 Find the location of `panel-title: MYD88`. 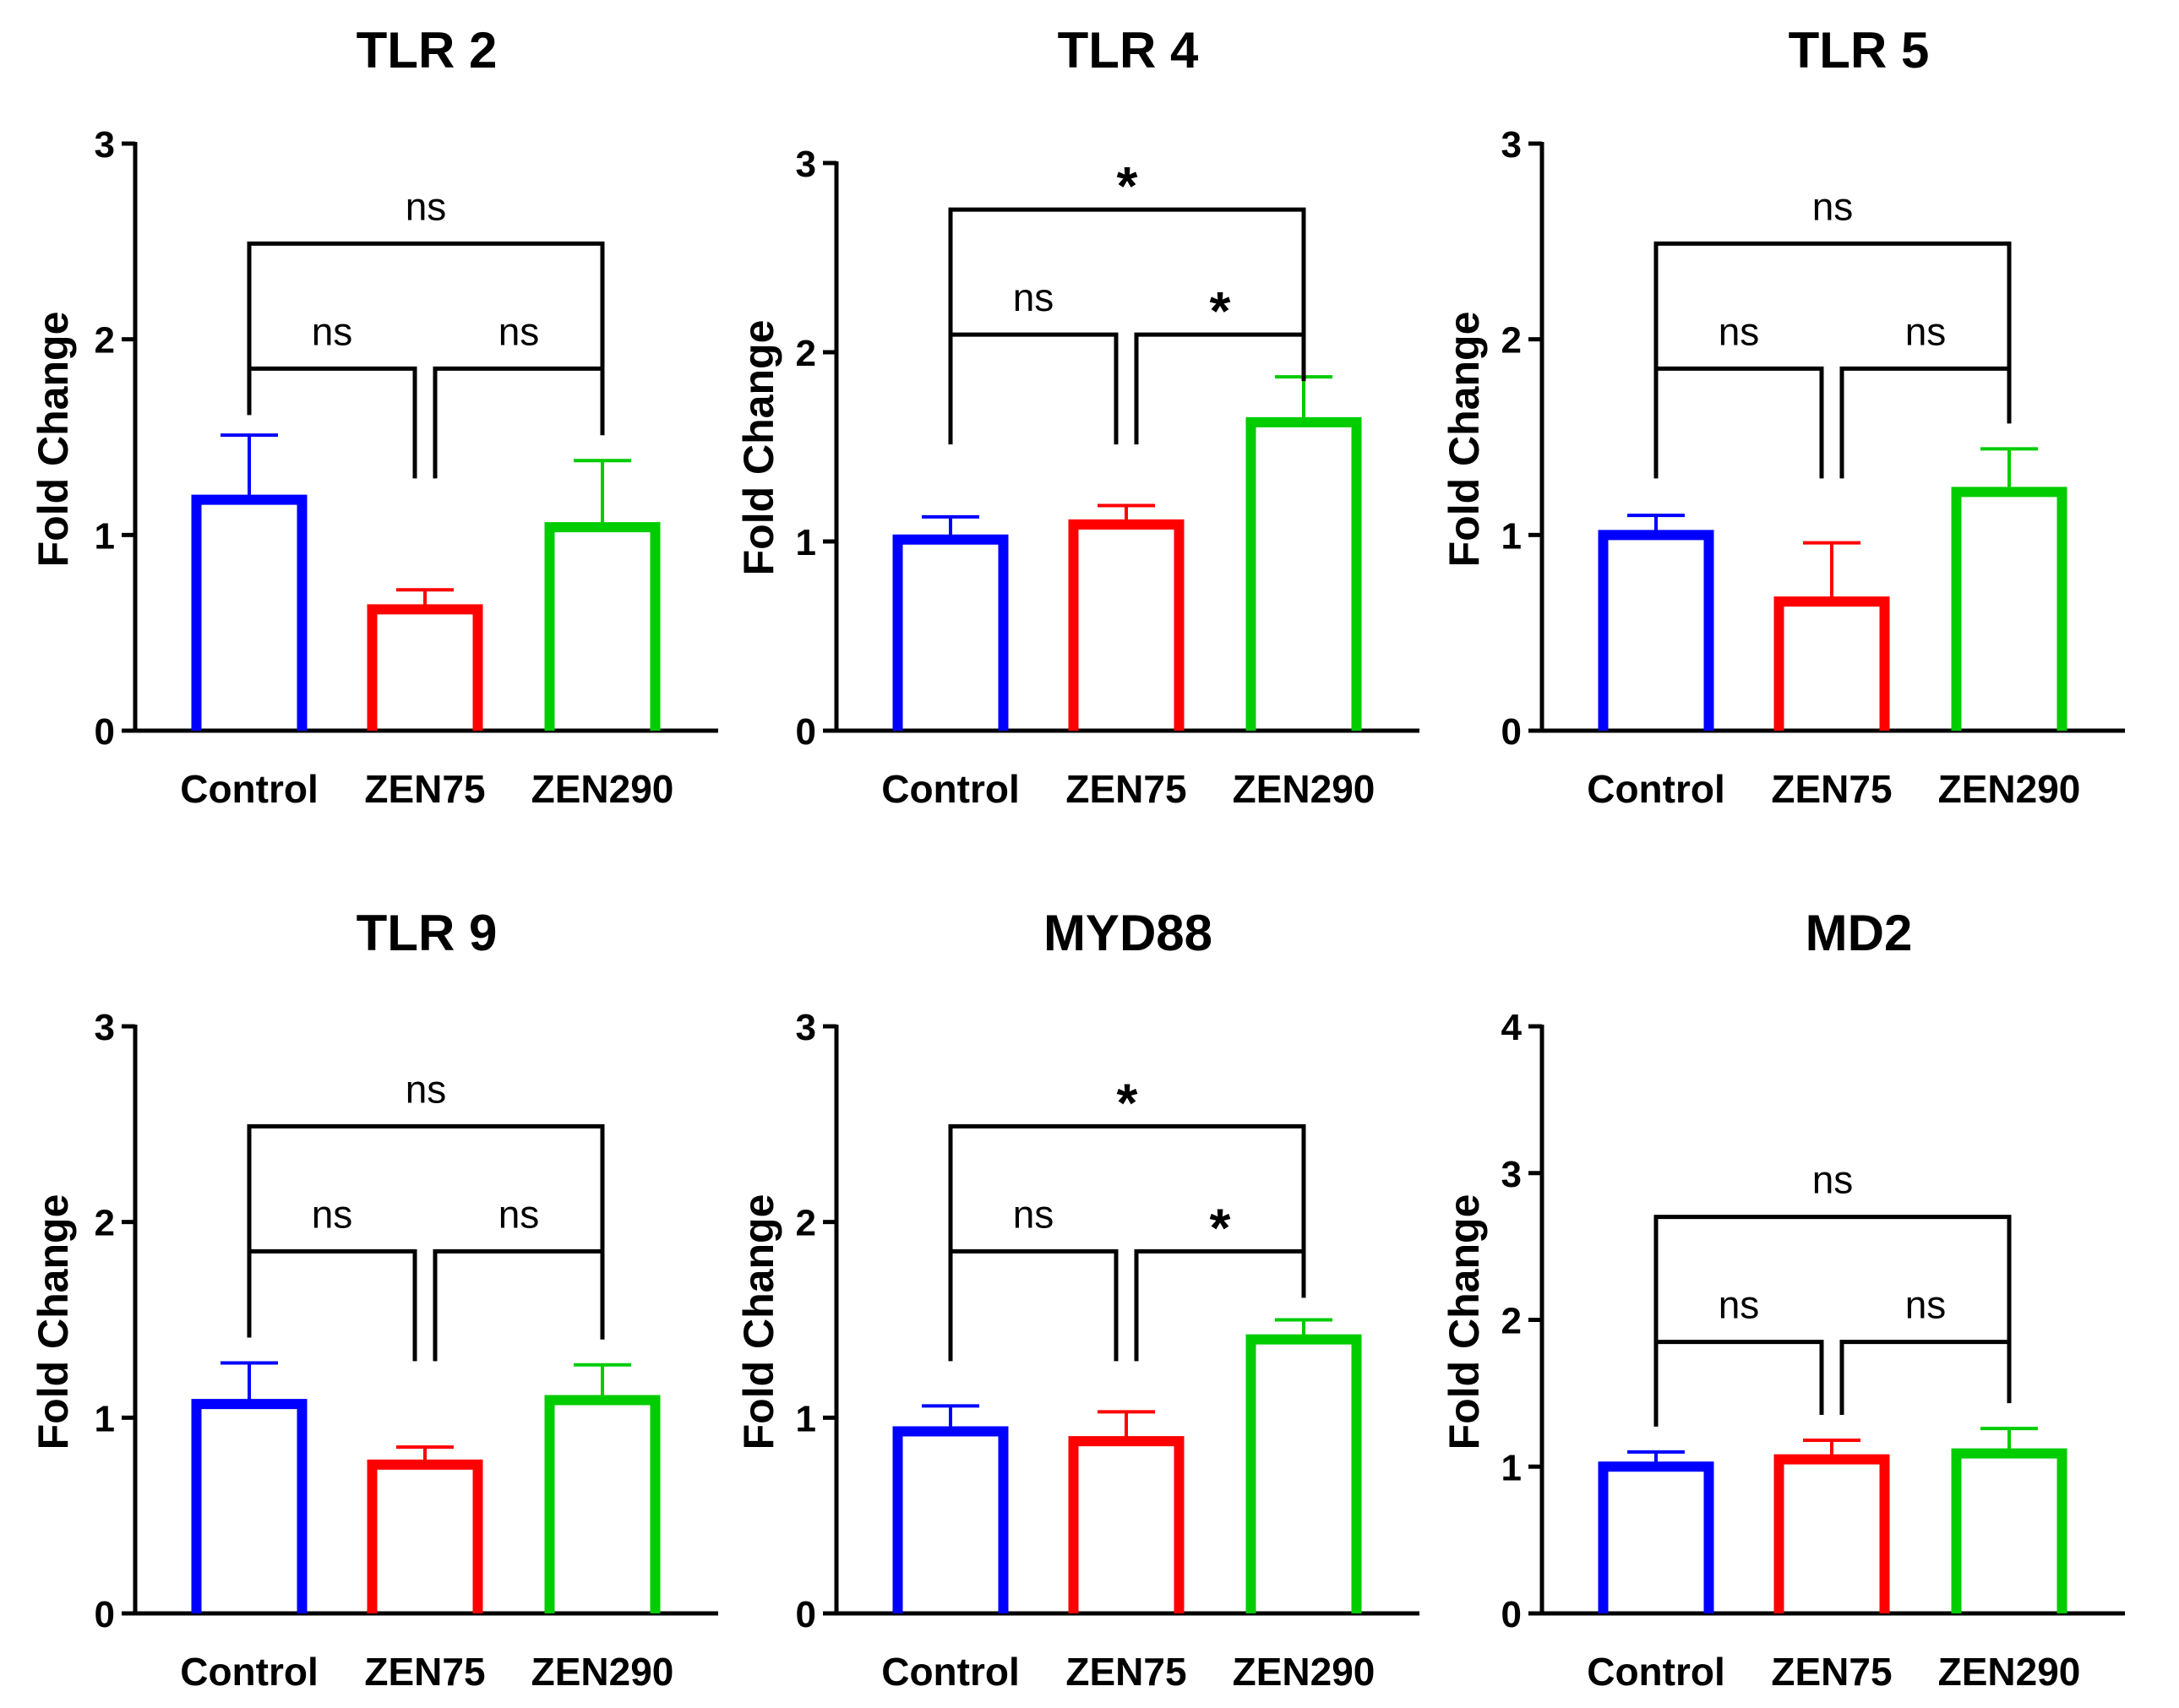

panel-title: MYD88 is located at coordinates (1127, 933).